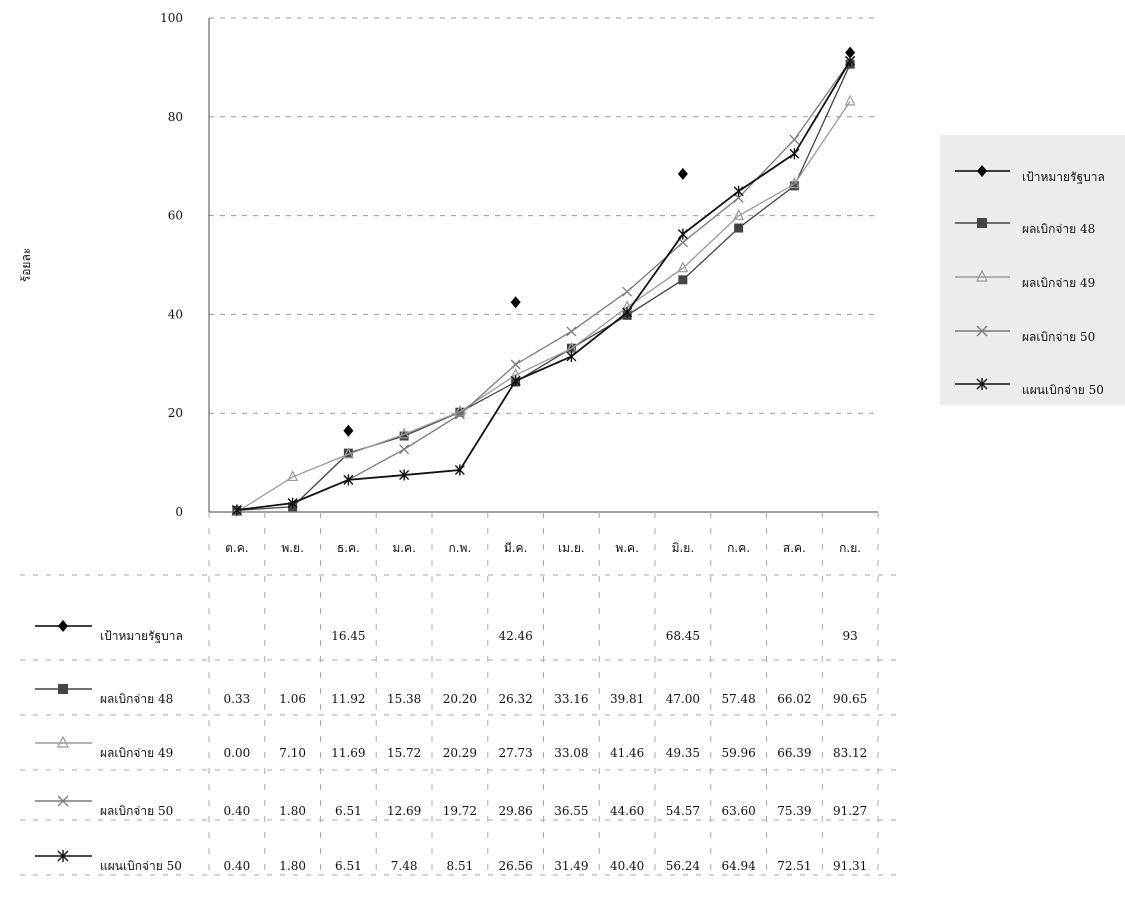 The image size is (1125, 914). What do you see at coordinates (738, 753) in the screenshot?
I see `data-label: 59.96` at bounding box center [738, 753].